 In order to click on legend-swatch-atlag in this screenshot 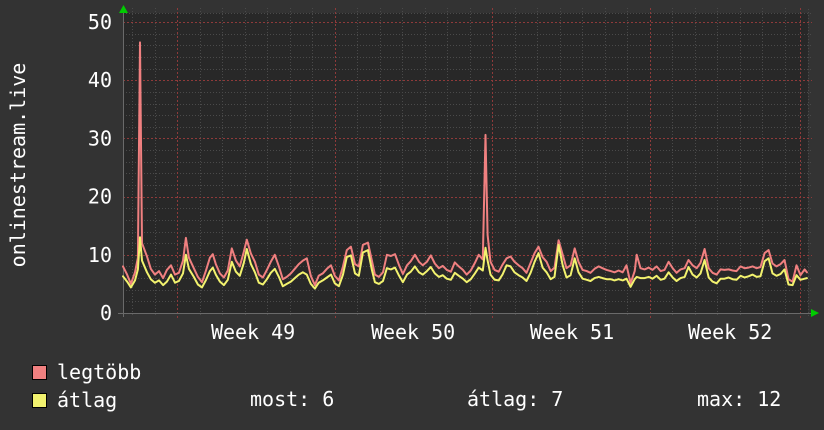, I will do `click(39, 400)`.